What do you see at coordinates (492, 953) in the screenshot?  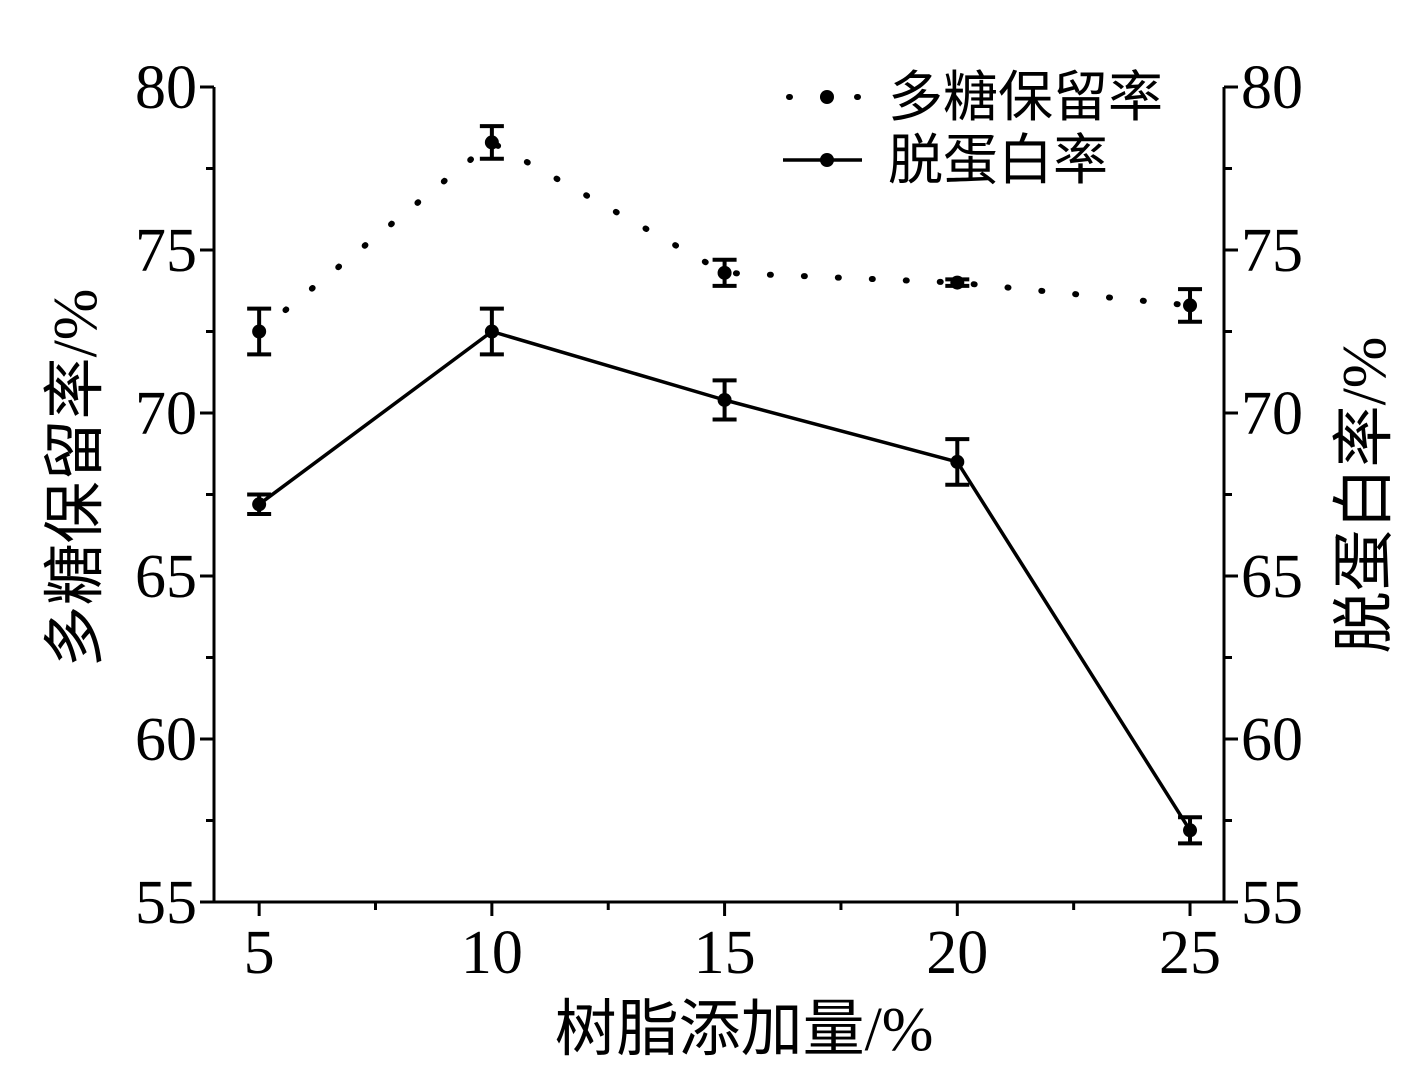 I see `x-tick-label: 10` at bounding box center [492, 953].